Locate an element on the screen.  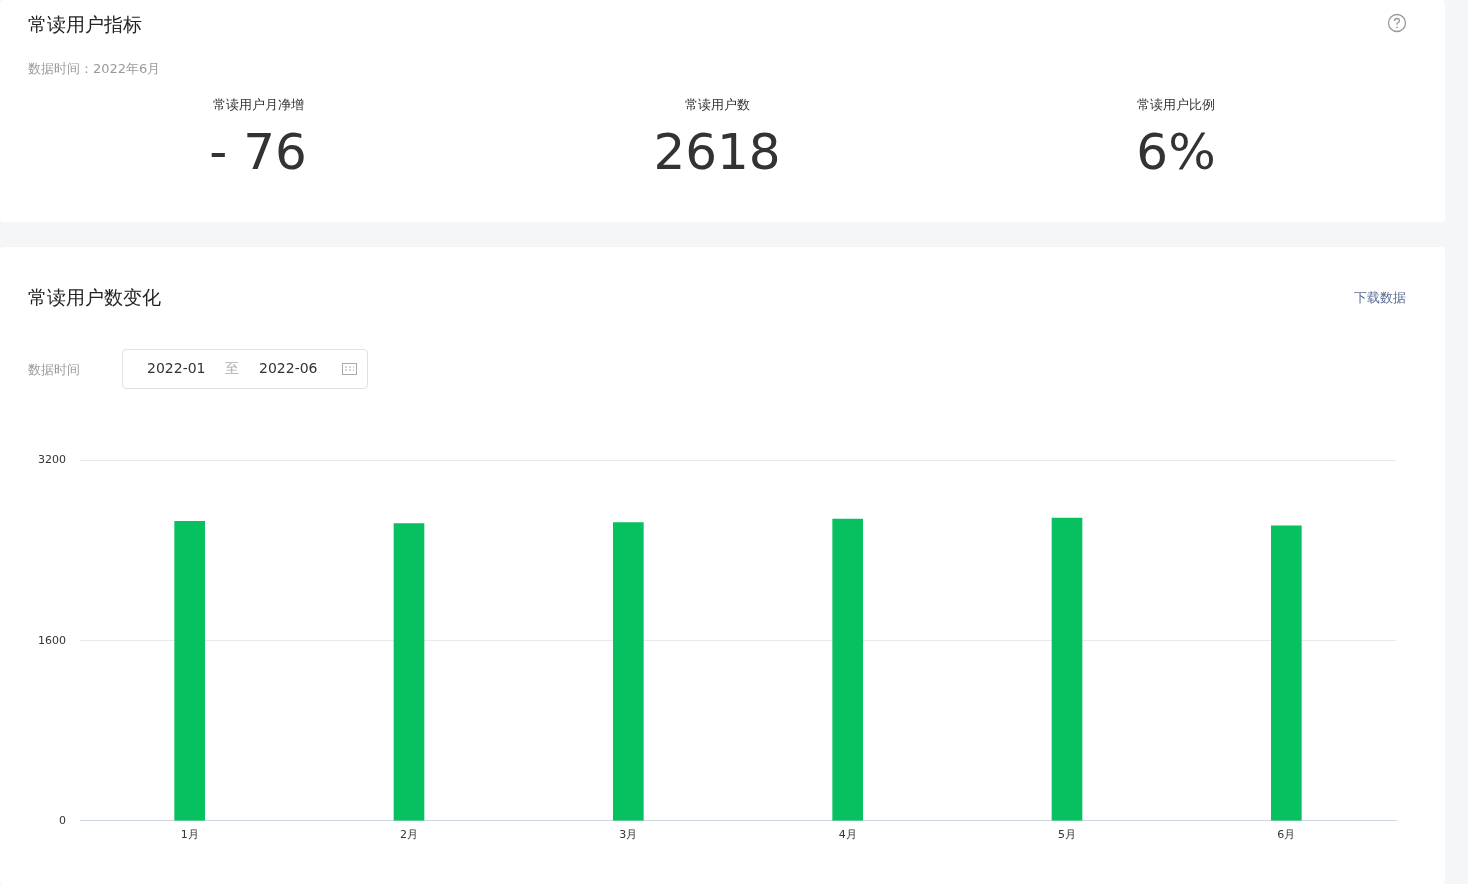
x-tick-label: 3月 is located at coordinates (628, 835).